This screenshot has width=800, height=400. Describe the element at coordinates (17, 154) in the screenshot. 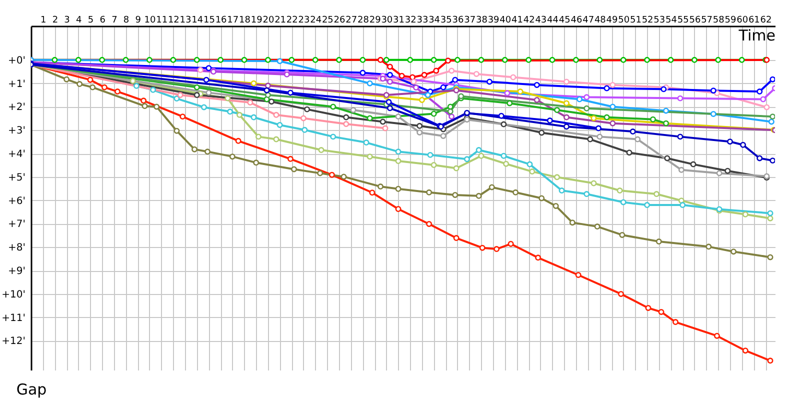

I see `y-tick-label: +4'` at that location.